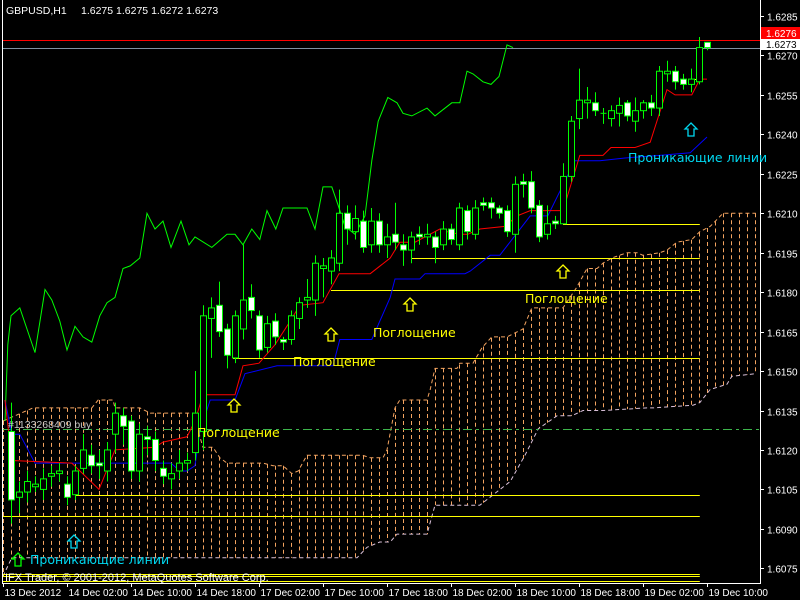  What do you see at coordinates (782, 18) in the screenshot?
I see `price-axis-label: 1.6285` at bounding box center [782, 18].